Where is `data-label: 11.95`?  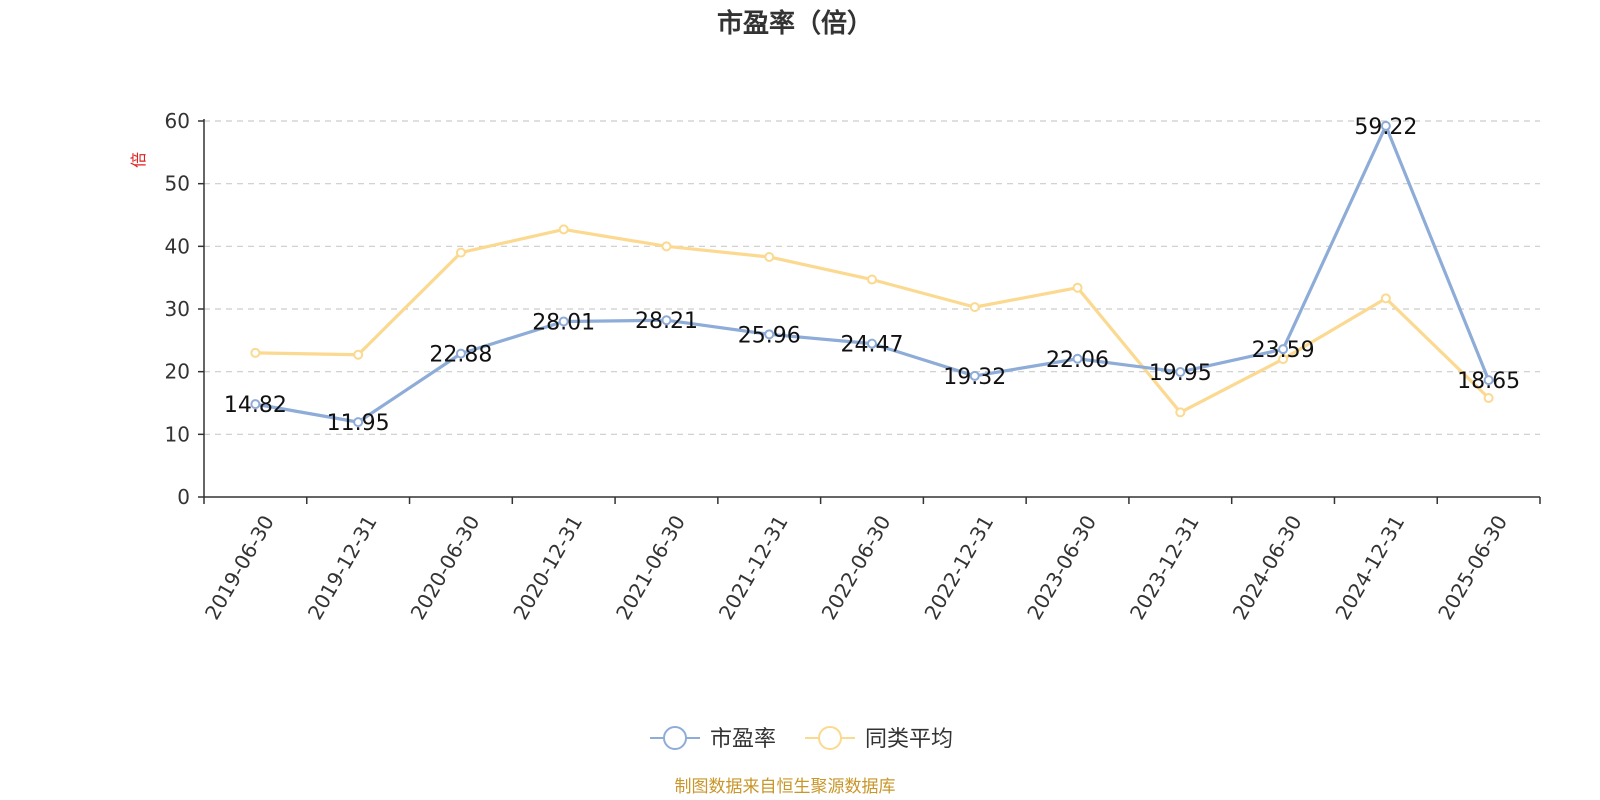 data-label: 11.95 is located at coordinates (358, 423).